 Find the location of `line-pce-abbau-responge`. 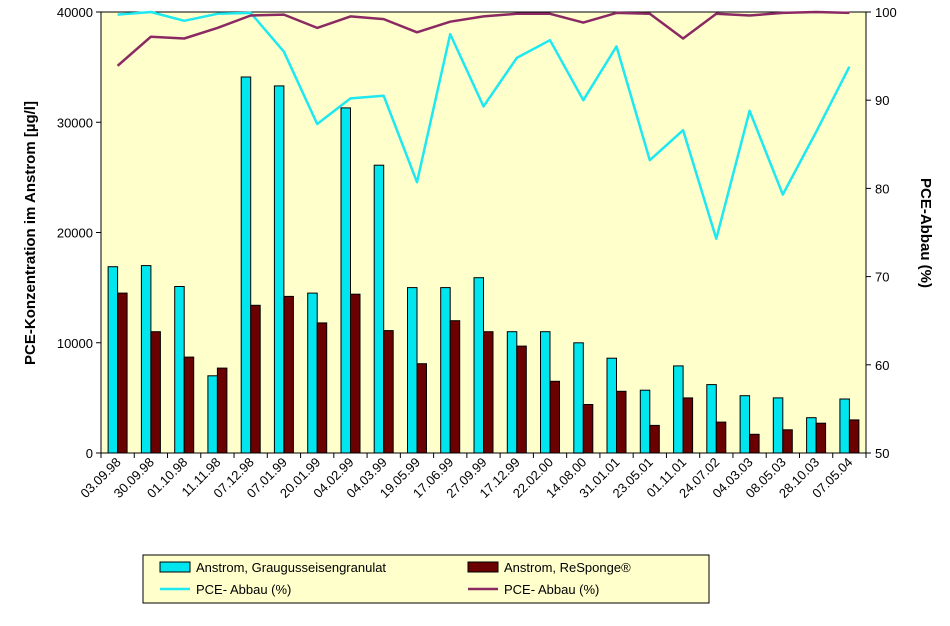

line-pce-abbau-responge is located at coordinates (483, 38).